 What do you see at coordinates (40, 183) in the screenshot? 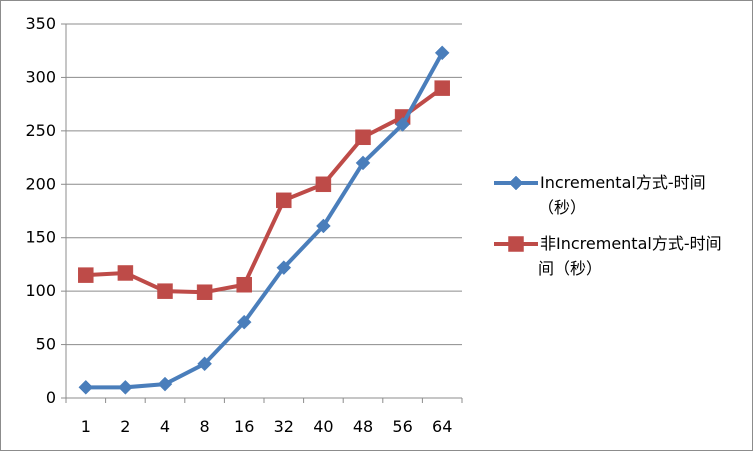
I see `y-tick-label: 200` at bounding box center [40, 183].